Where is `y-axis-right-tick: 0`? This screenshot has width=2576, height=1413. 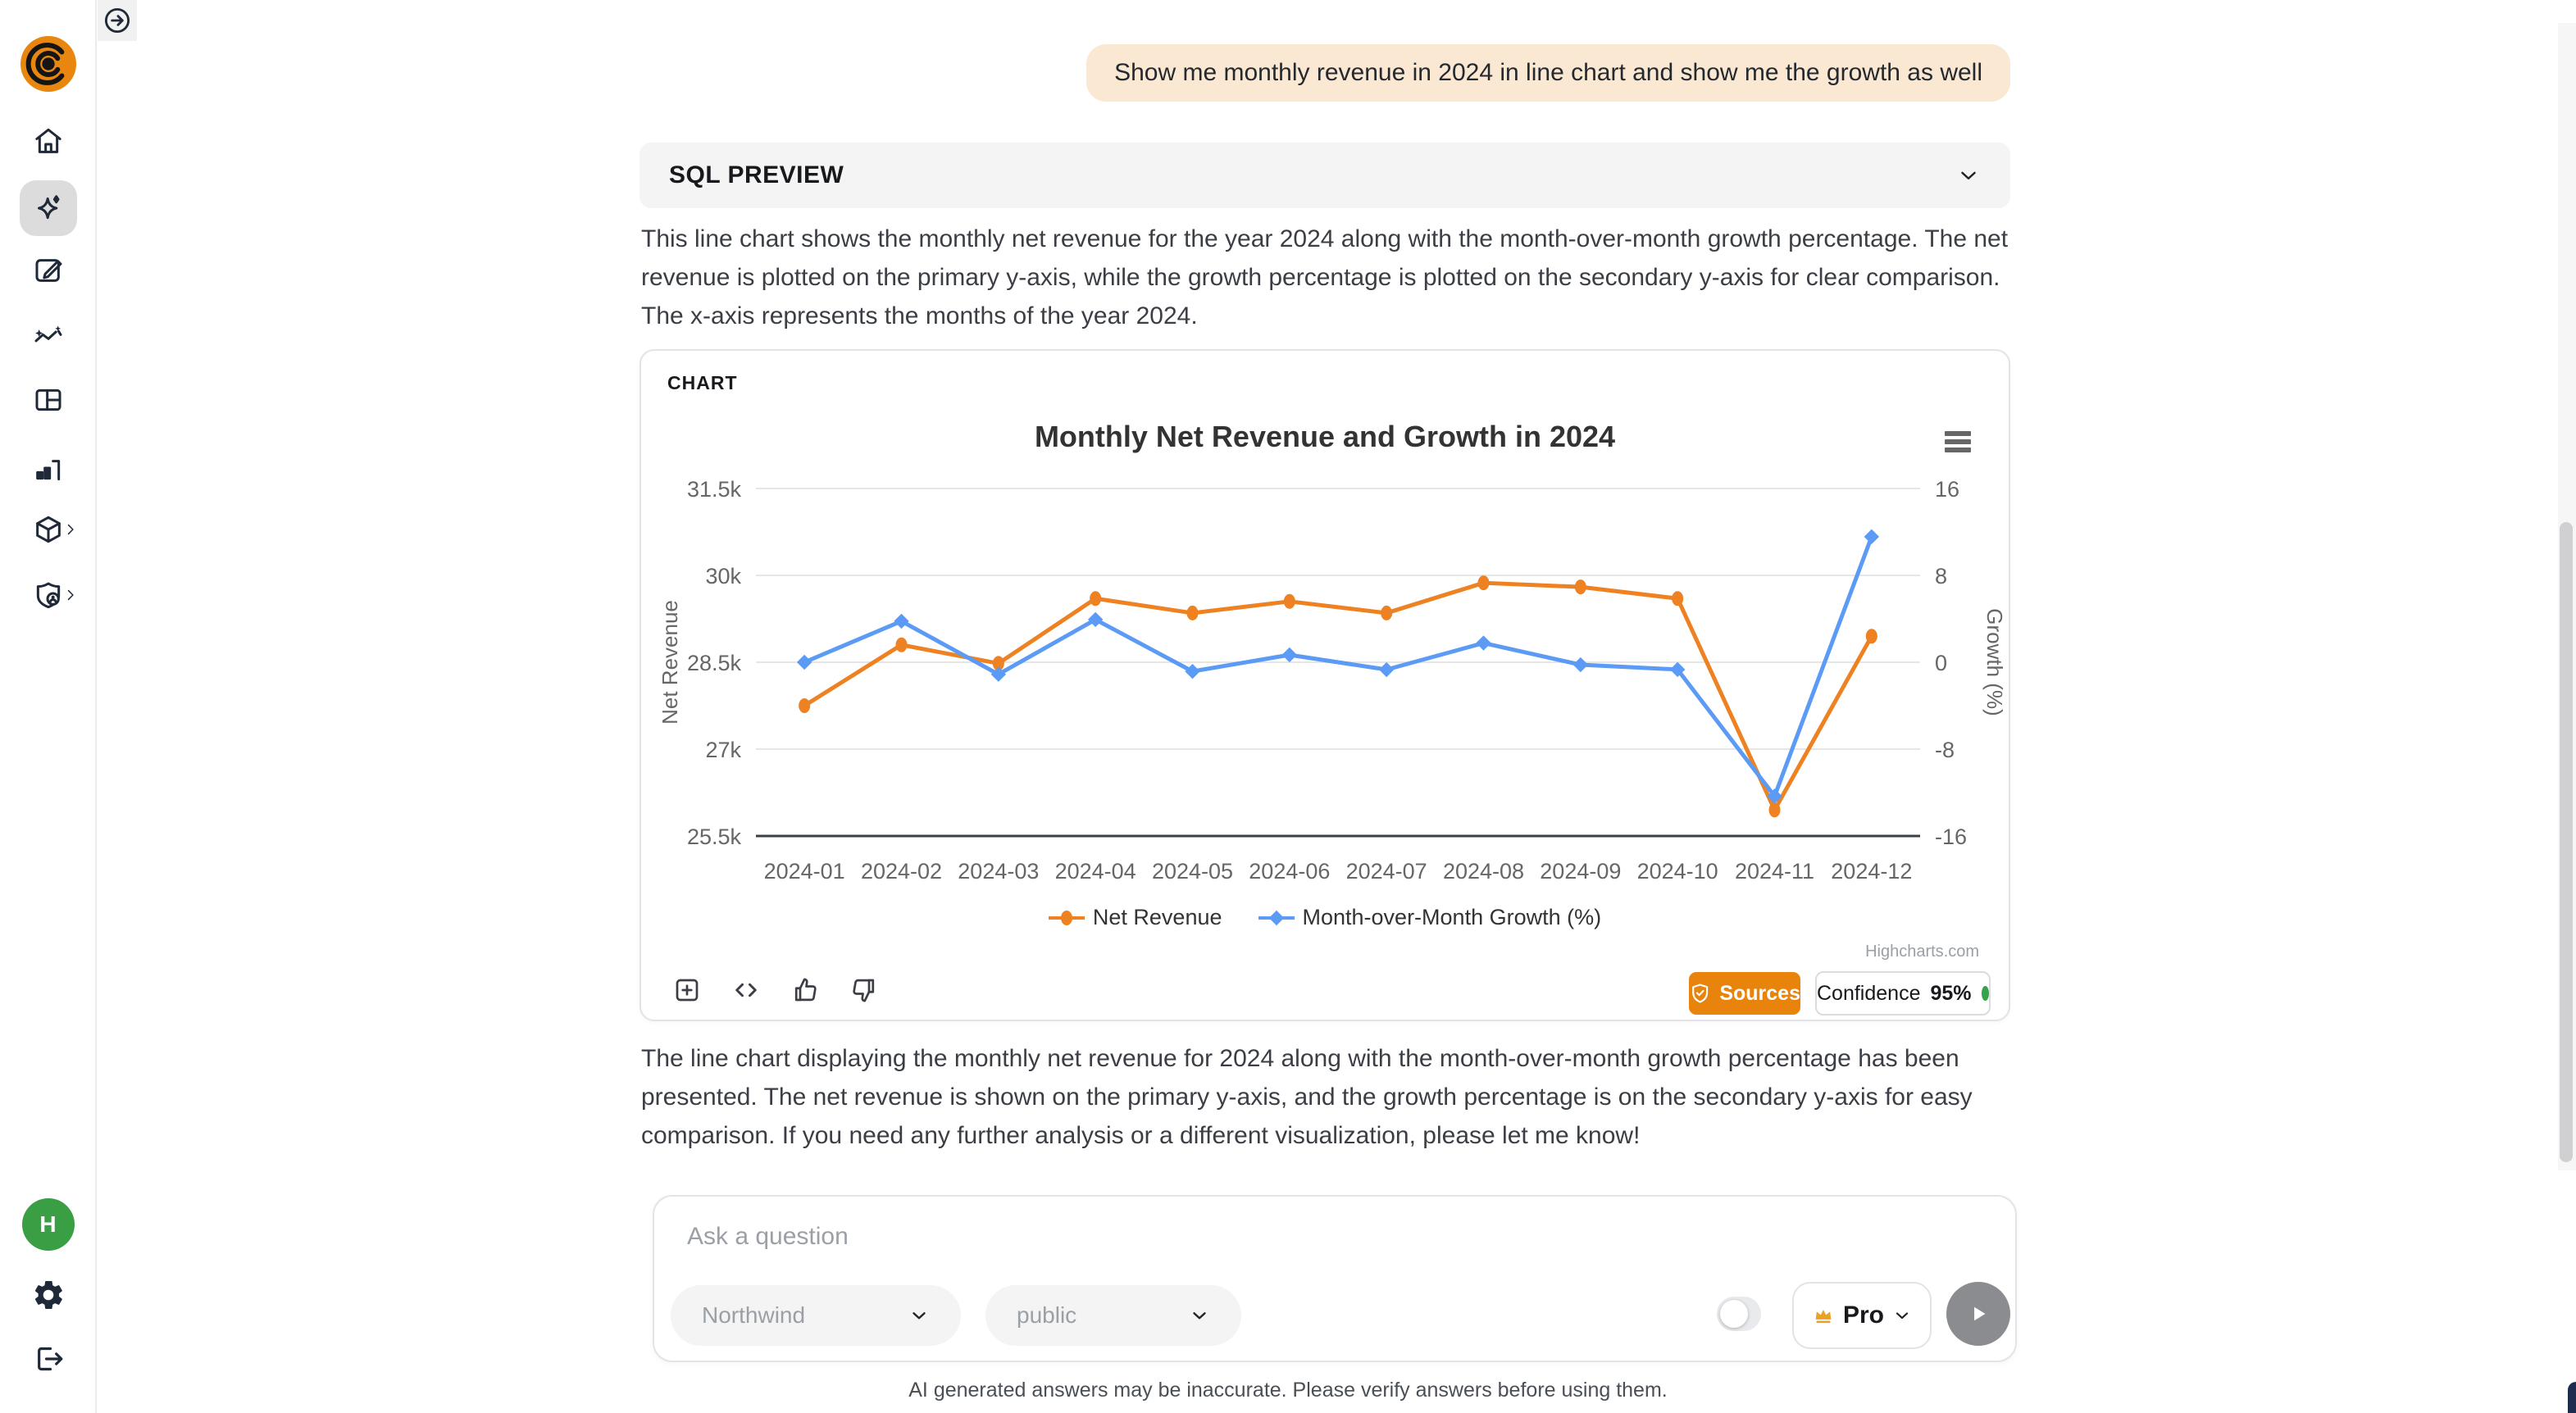
y-axis-right-tick: 0 is located at coordinates (1941, 663).